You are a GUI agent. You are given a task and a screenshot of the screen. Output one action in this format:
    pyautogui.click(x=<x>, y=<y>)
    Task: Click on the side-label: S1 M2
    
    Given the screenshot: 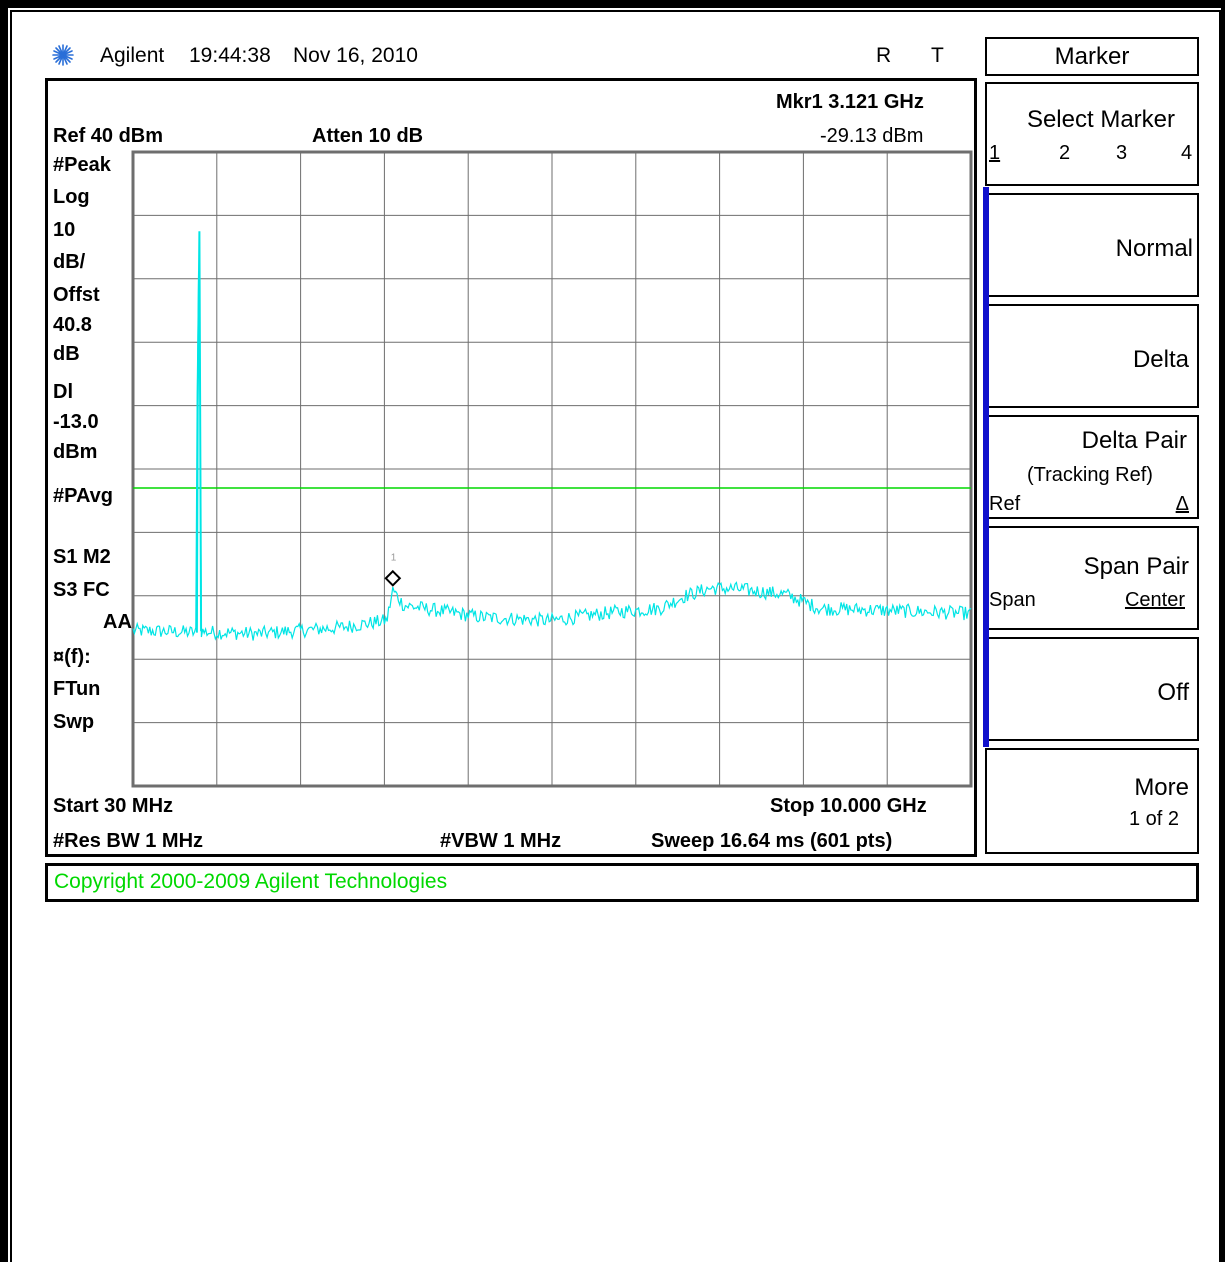 What is the action you would take?
    pyautogui.click(x=82, y=557)
    